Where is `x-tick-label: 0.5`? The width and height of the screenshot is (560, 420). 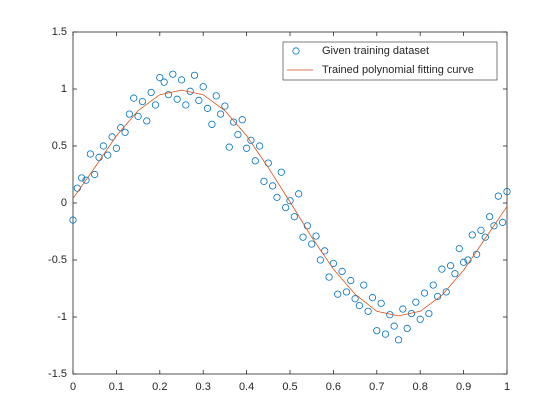
x-tick-label: 0.5 is located at coordinates (289, 387).